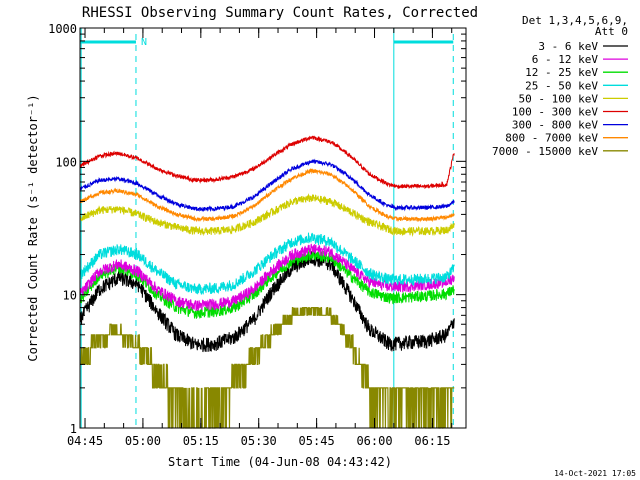 This screenshot has height=480, width=640. What do you see at coordinates (561, 85) in the screenshot?
I see `legend-label-3: 25 - 50 keV` at bounding box center [561, 85].